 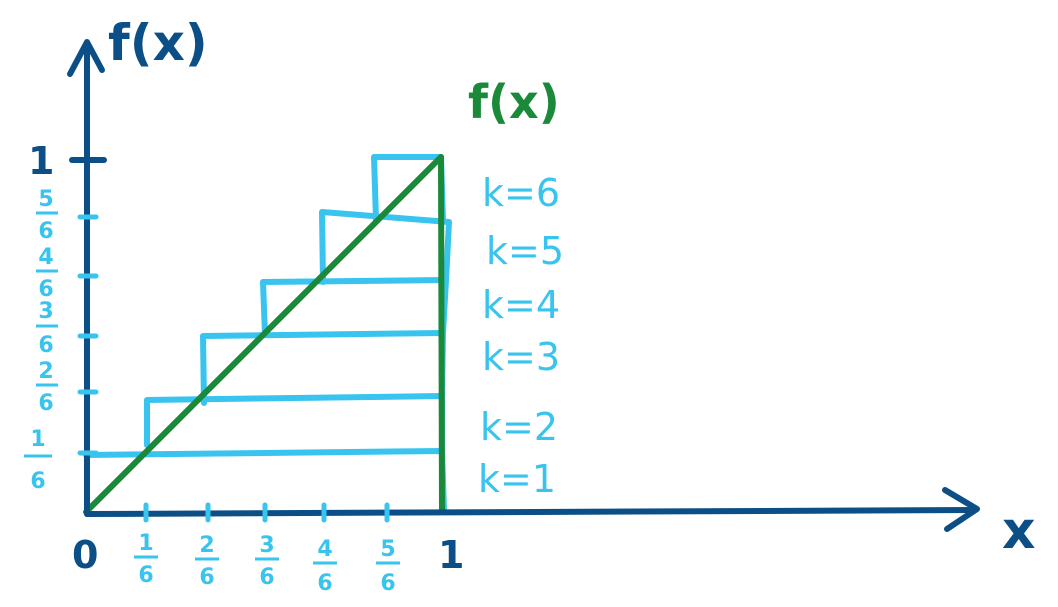 I want to click on x-one-label: 1, so click(x=451, y=555).